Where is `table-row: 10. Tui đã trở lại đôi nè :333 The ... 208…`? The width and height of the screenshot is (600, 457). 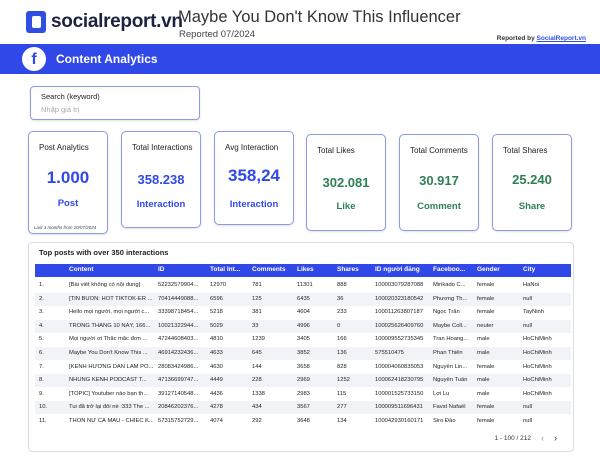 table-row: 10. Tui đã trở lại đôi nè :333 The ... 208… is located at coordinates (303, 408).